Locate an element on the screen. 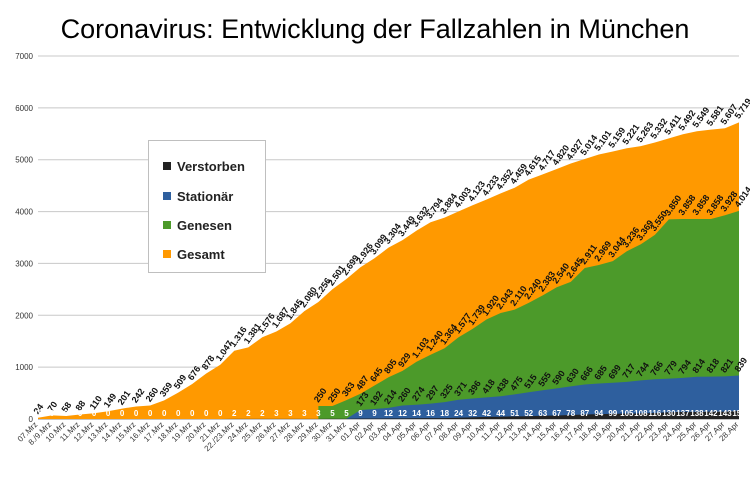 Image resolution: width=750 pixels, height=491 pixels. data-label-verstorben-48: 142 is located at coordinates (711, 413).